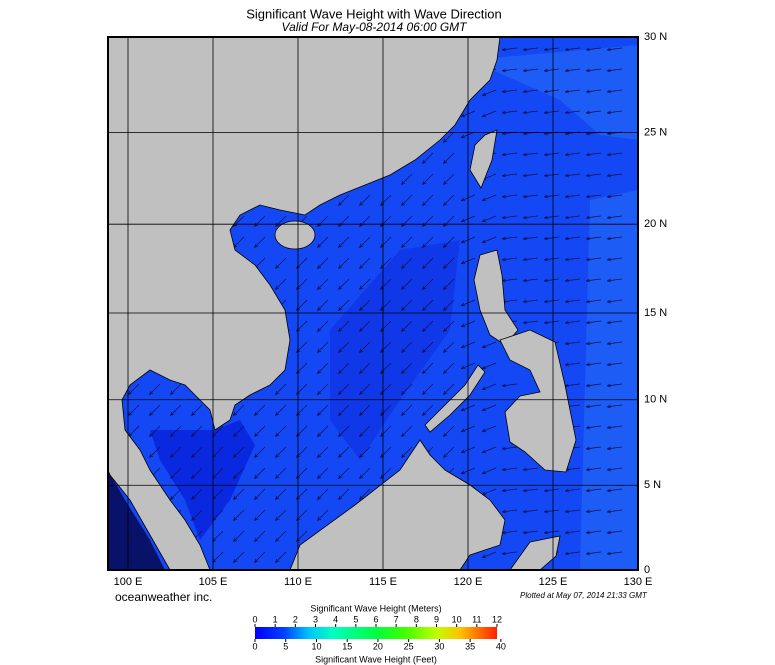 Image resolution: width=775 pixels, height=665 pixels. Describe the element at coordinates (335, 619) in the screenshot. I see `meters-tick-label: 4` at that location.